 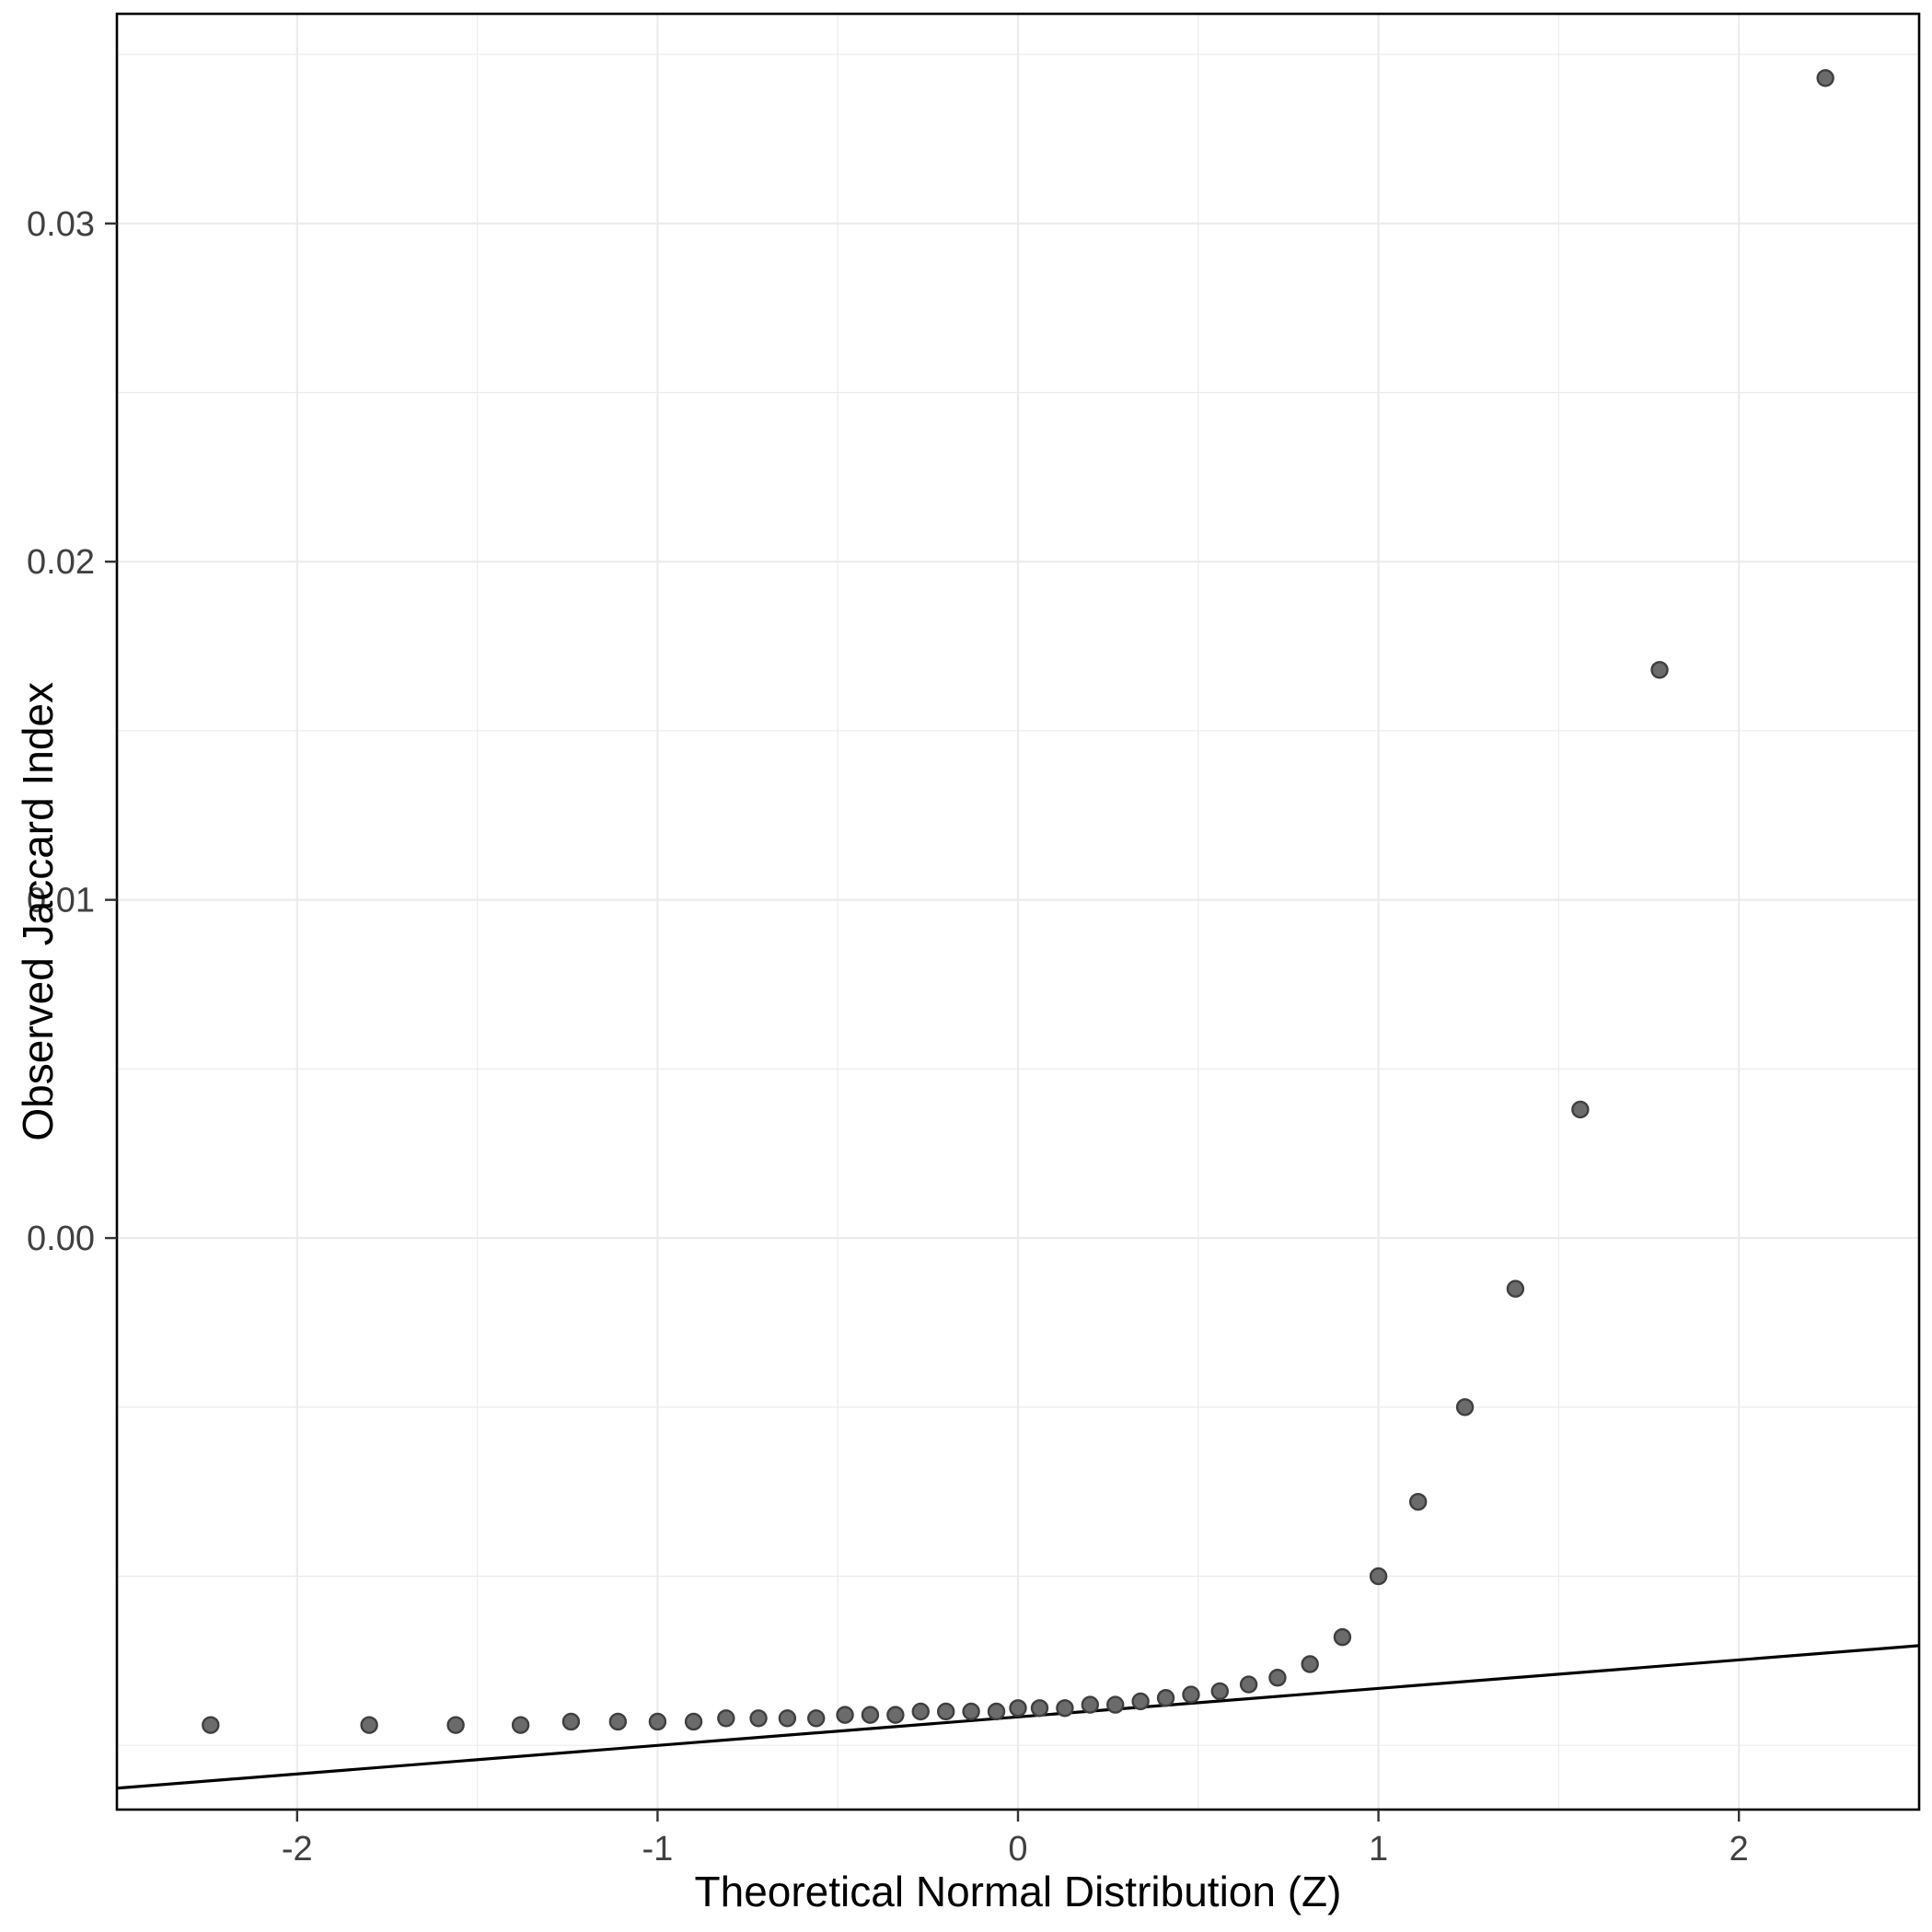 I want to click on y-axis-title: Observed Jaccard Index, so click(x=38, y=912).